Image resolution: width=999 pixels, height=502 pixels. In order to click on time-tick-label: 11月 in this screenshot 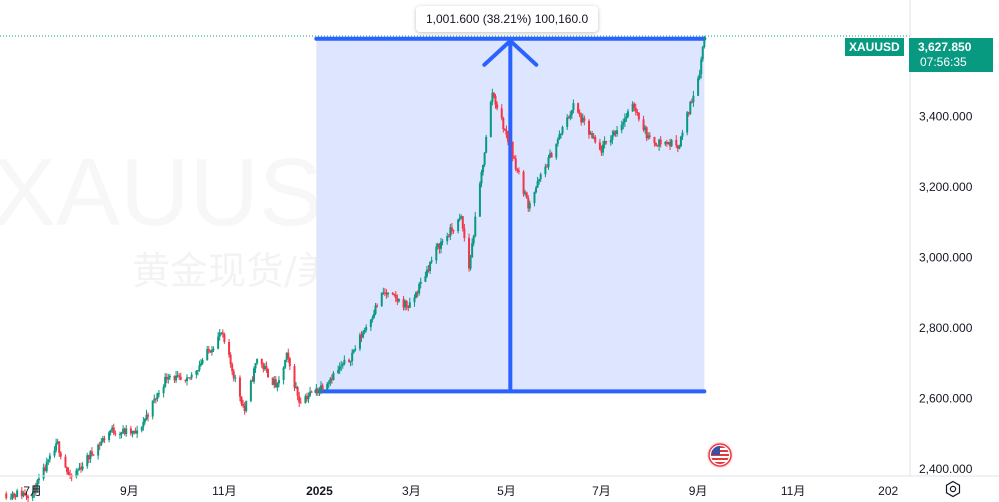, I will do `click(224, 491)`.